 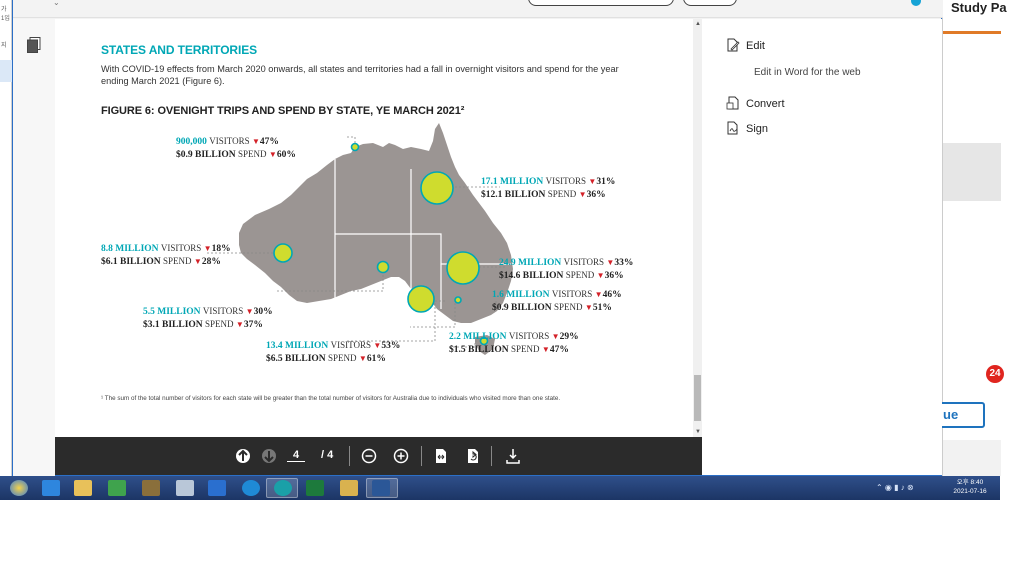 I want to click on convert-icon, so click(x=732, y=103).